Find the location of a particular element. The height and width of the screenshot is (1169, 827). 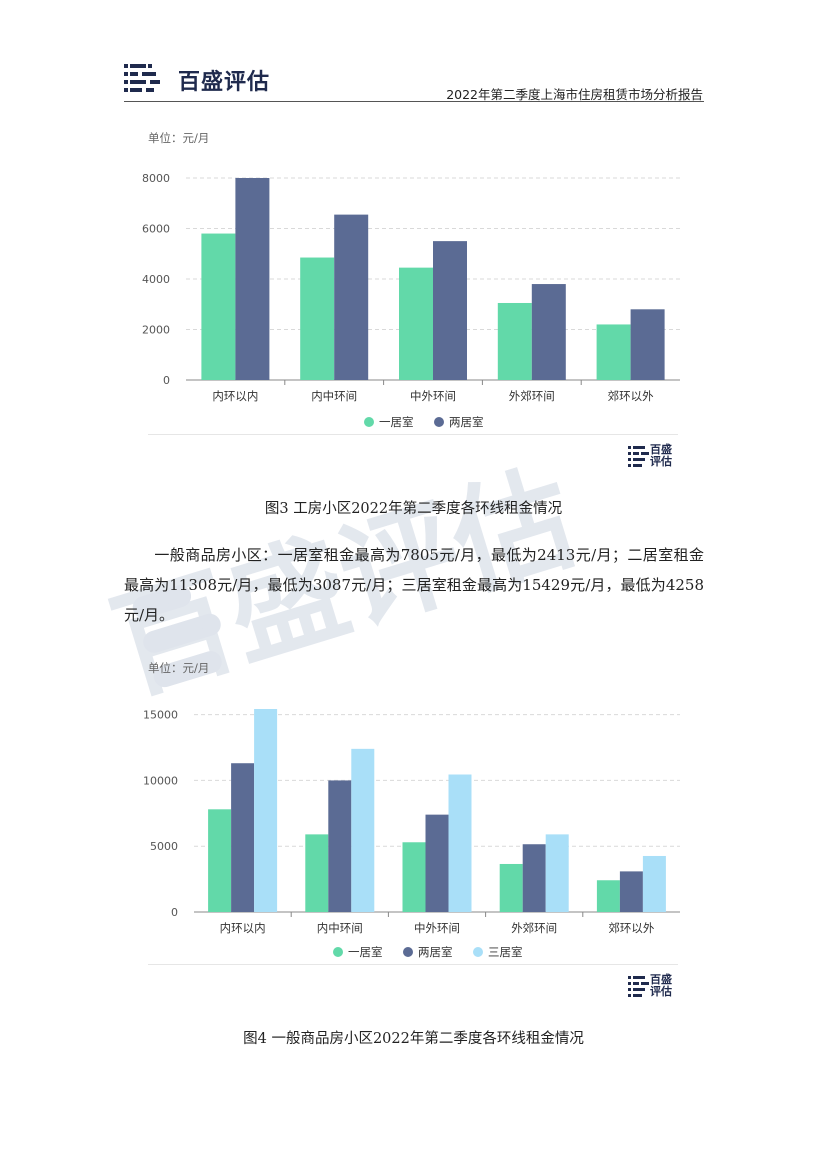

figure-3-caption: 图3 工房小区2022年第二季度各环线租金情况 is located at coordinates (413, 509).